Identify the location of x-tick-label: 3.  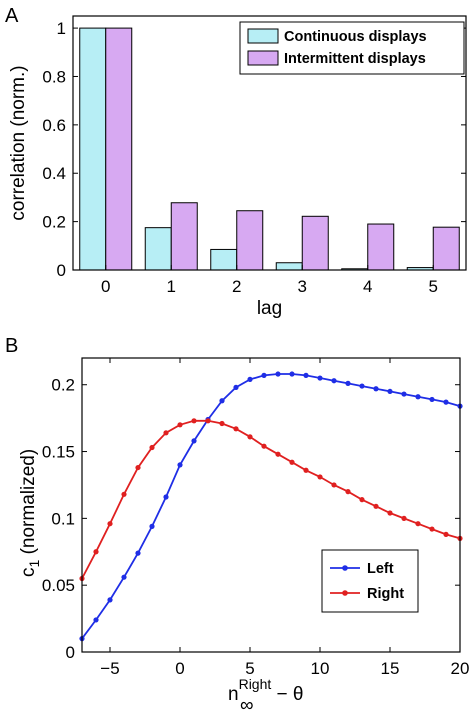
(302, 286).